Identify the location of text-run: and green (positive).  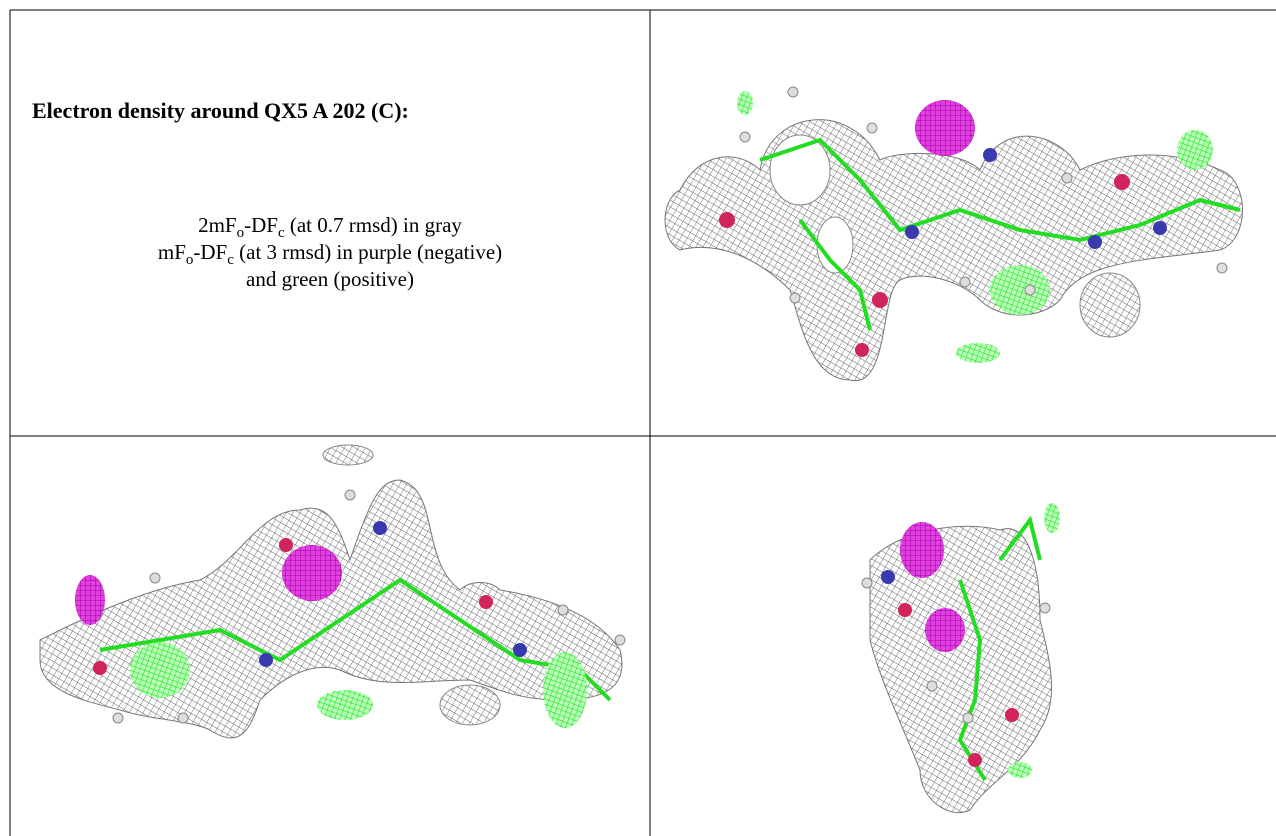
(330, 279).